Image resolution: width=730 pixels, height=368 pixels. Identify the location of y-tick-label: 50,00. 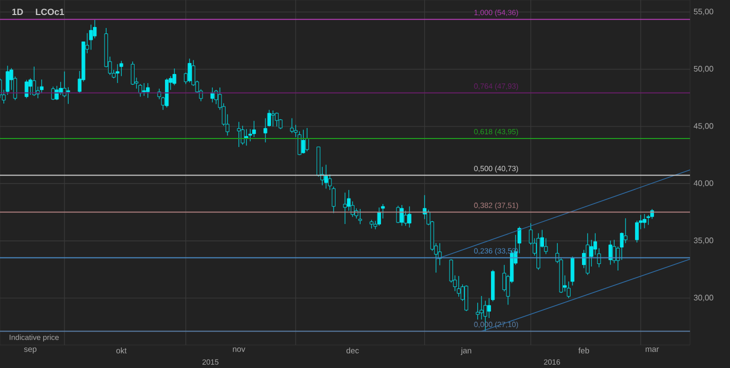
(704, 69).